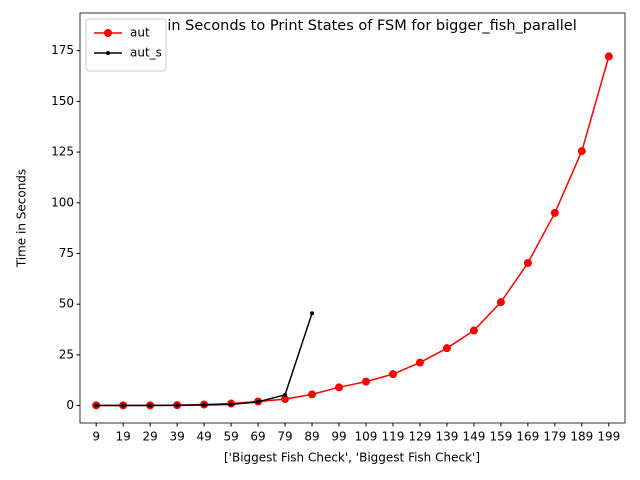 This screenshot has width=640, height=480. What do you see at coordinates (70, 405) in the screenshot?
I see `y-tick-label: 0` at bounding box center [70, 405].